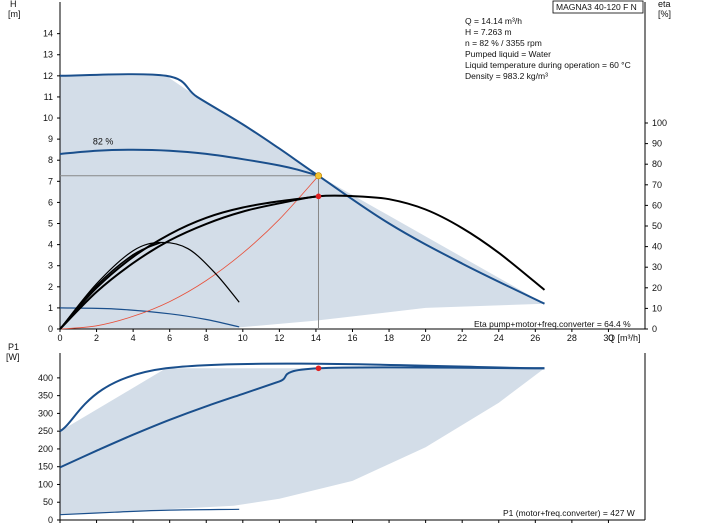 The height and width of the screenshot is (528, 704). I want to click on x-tick-label: 12, so click(279, 338).